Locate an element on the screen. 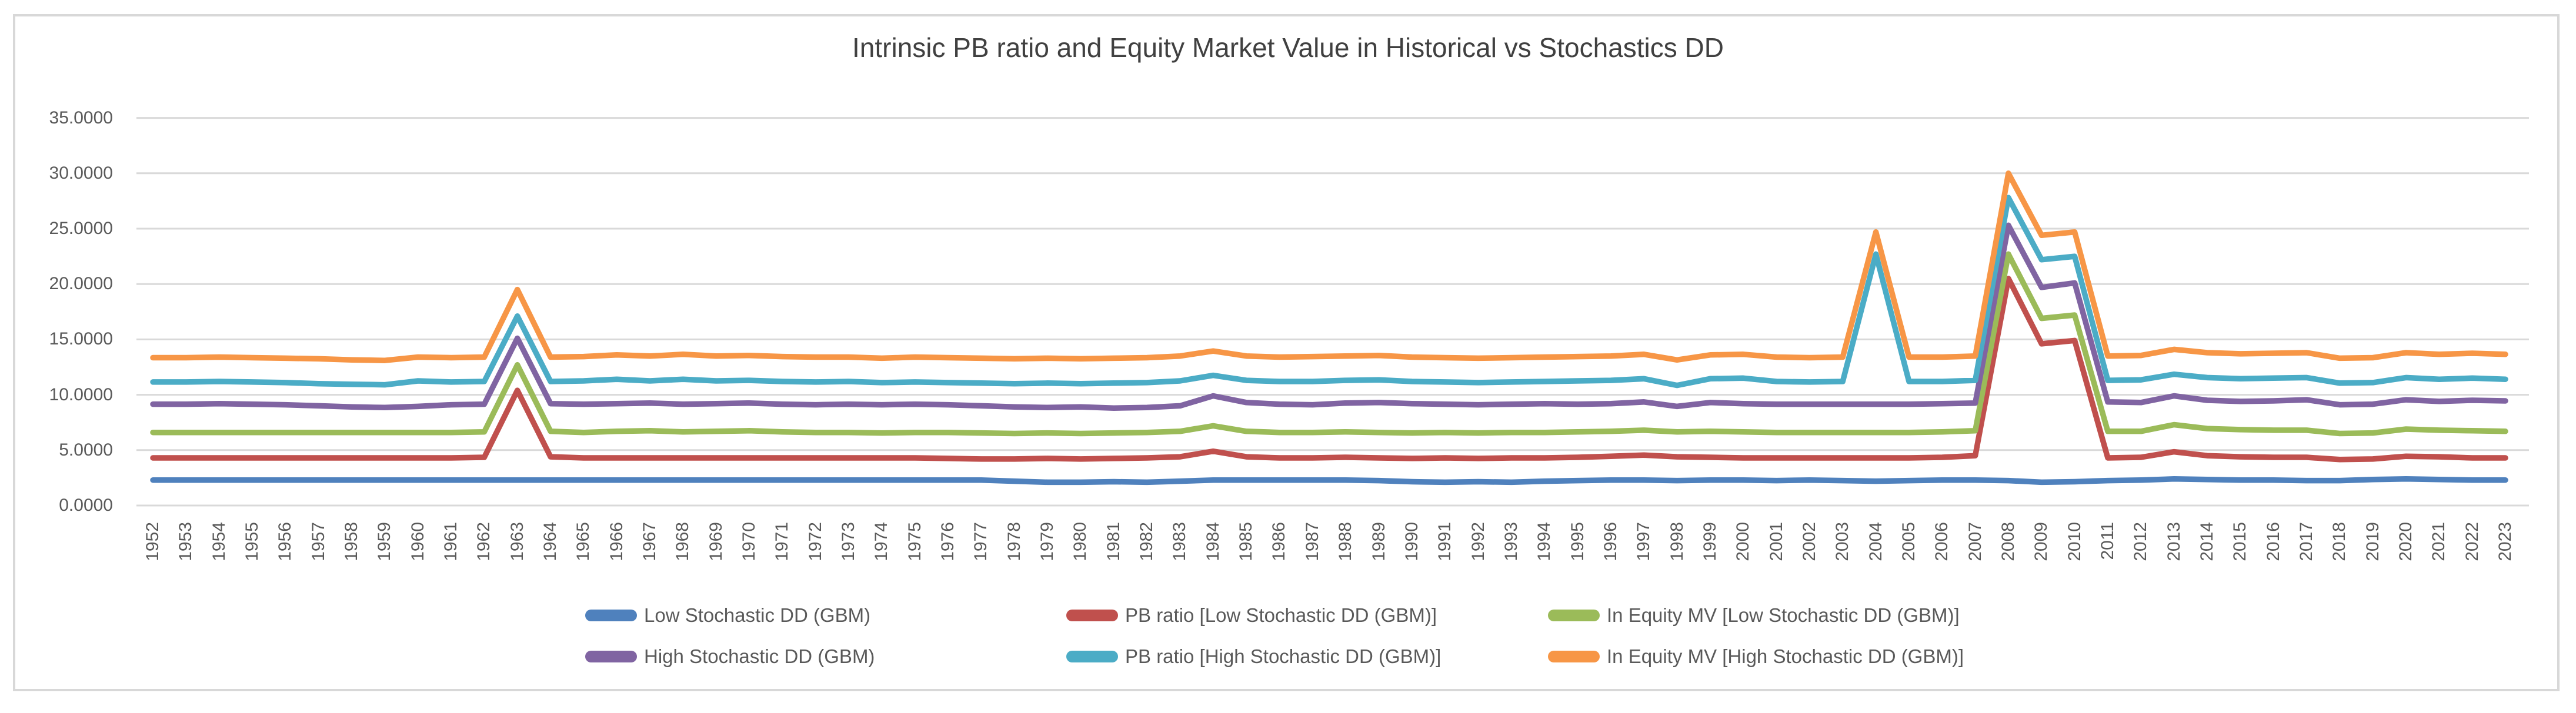 The image size is (2576, 713). x-tick-label: 2016 is located at coordinates (2273, 541).